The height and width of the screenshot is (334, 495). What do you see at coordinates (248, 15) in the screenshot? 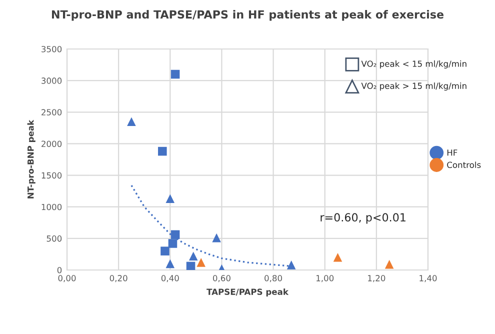
I see `chart-title: NT-pro-BNP and TAPSE/PAPS in HF patients at peak of exercise` at bounding box center [248, 15].